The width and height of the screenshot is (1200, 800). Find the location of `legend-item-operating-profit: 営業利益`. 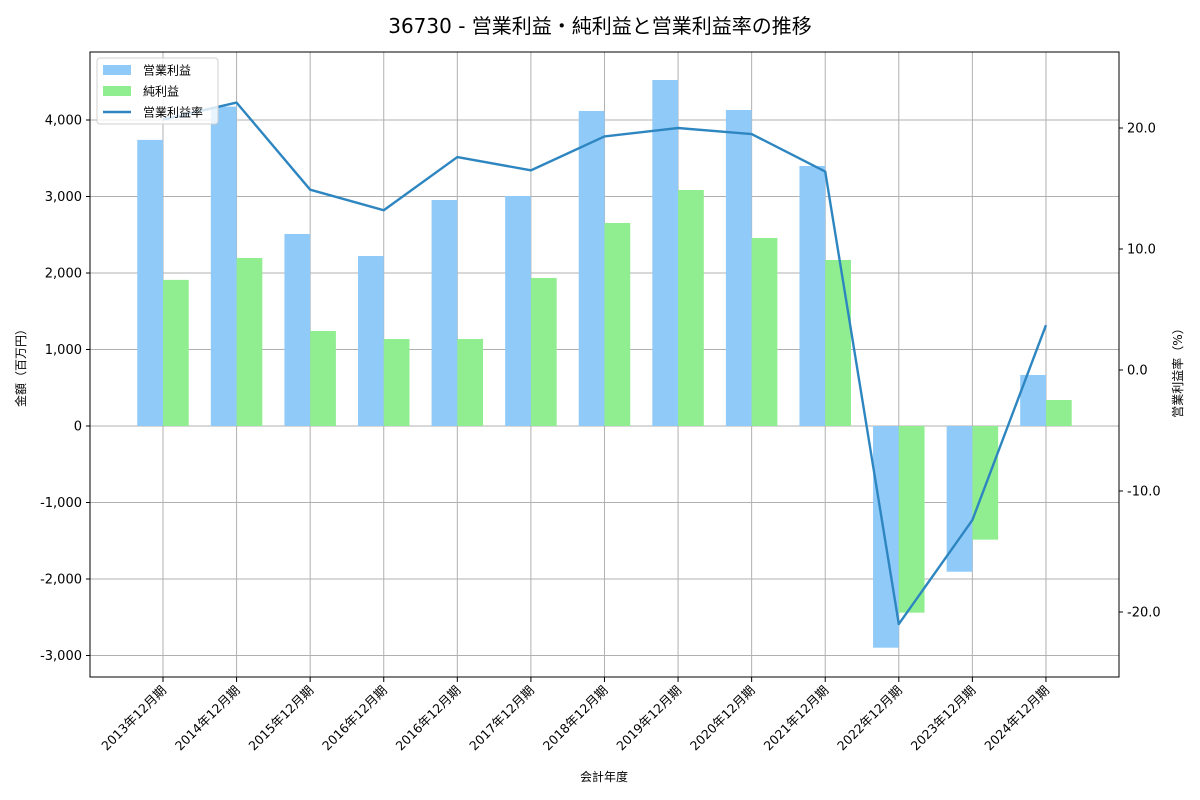

legend-item-operating-profit: 営業利益 is located at coordinates (147, 71).